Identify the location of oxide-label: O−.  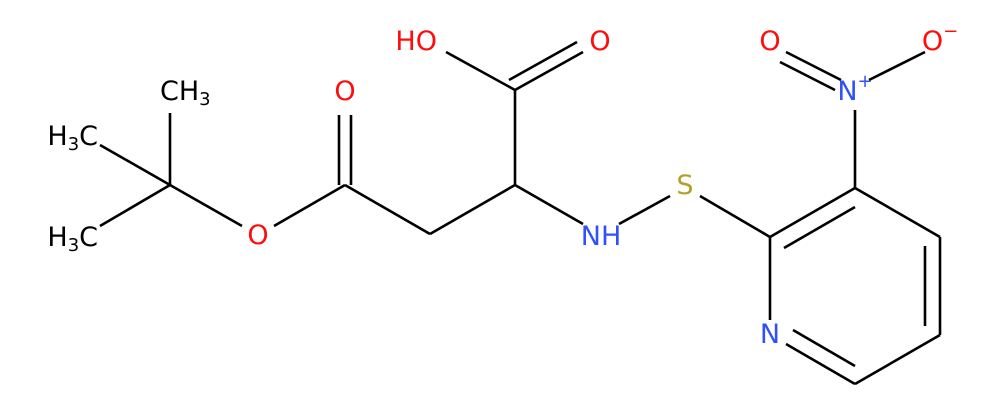
(940, 39).